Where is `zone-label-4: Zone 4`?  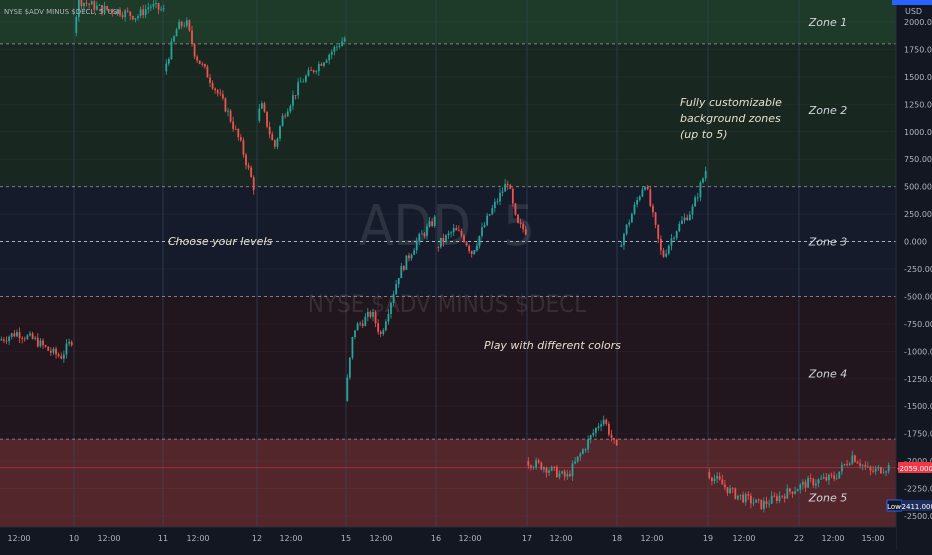
zone-label-4: Zone 4 is located at coordinates (828, 373).